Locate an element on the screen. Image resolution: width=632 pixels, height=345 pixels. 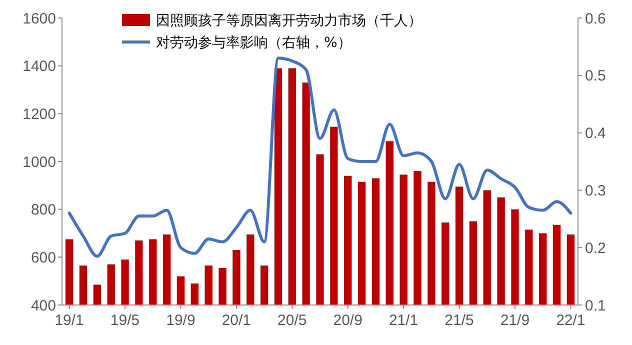
legend-label: 对劳动参与率影响（右轴，%） is located at coordinates (254, 42).